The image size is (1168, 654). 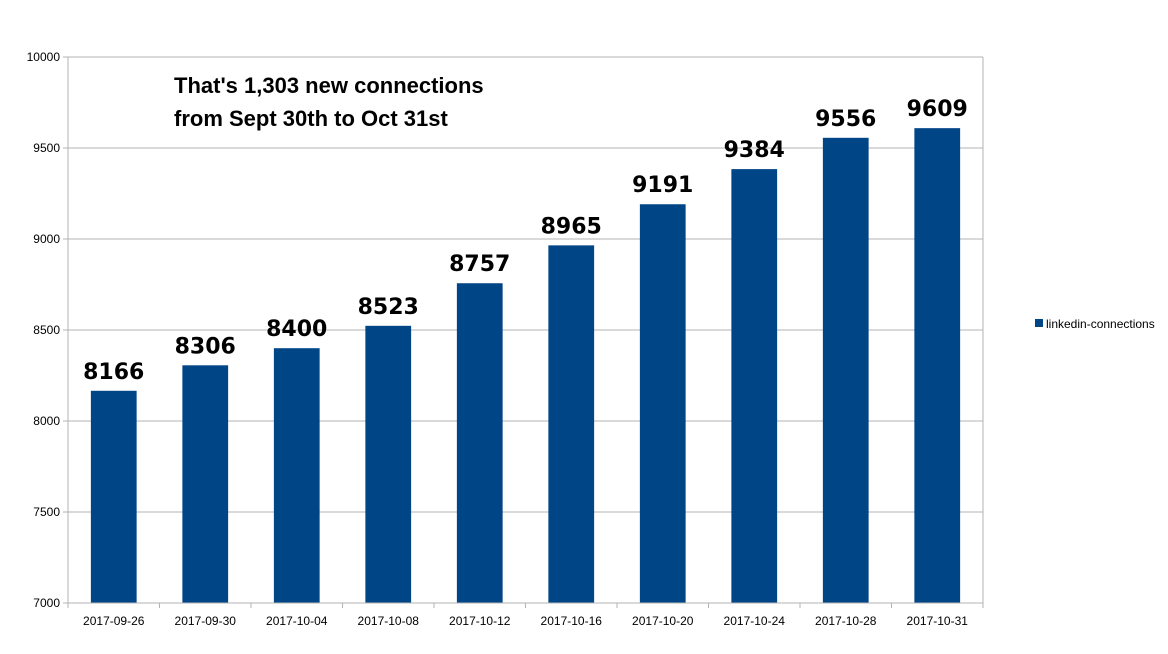 What do you see at coordinates (113, 372) in the screenshot?
I see `data-label: 8166` at bounding box center [113, 372].